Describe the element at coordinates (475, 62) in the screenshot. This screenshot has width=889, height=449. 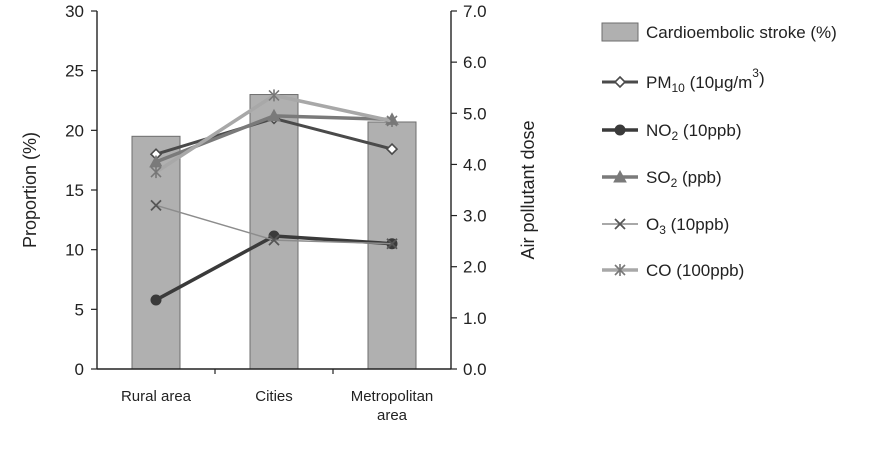
I see `y-right-tick-label: 6.0` at that location.